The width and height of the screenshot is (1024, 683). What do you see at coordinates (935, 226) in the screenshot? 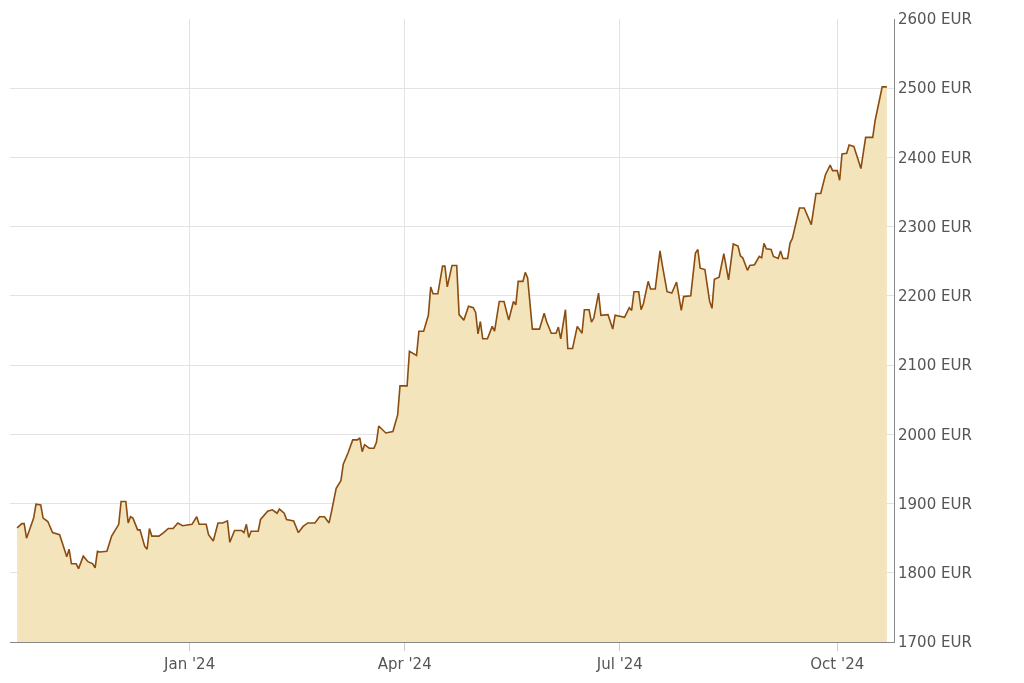
I see `y-tick-label: 2300 EUR` at bounding box center [935, 226].